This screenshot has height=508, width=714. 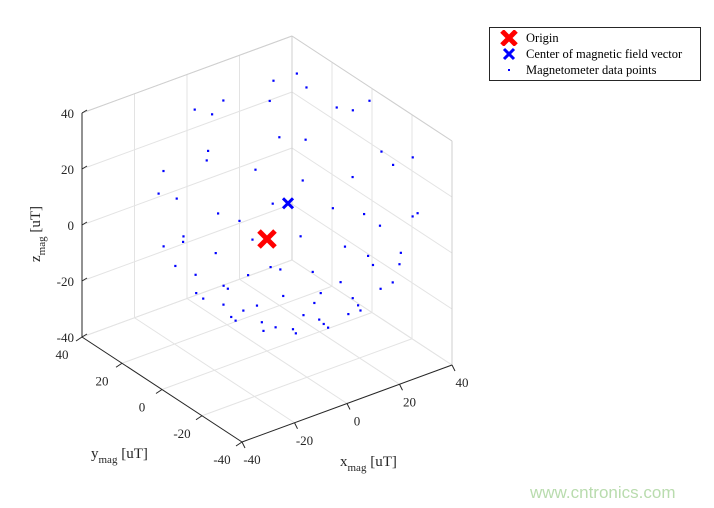 I want to click on z-tick-label: -20, so click(x=65, y=281).